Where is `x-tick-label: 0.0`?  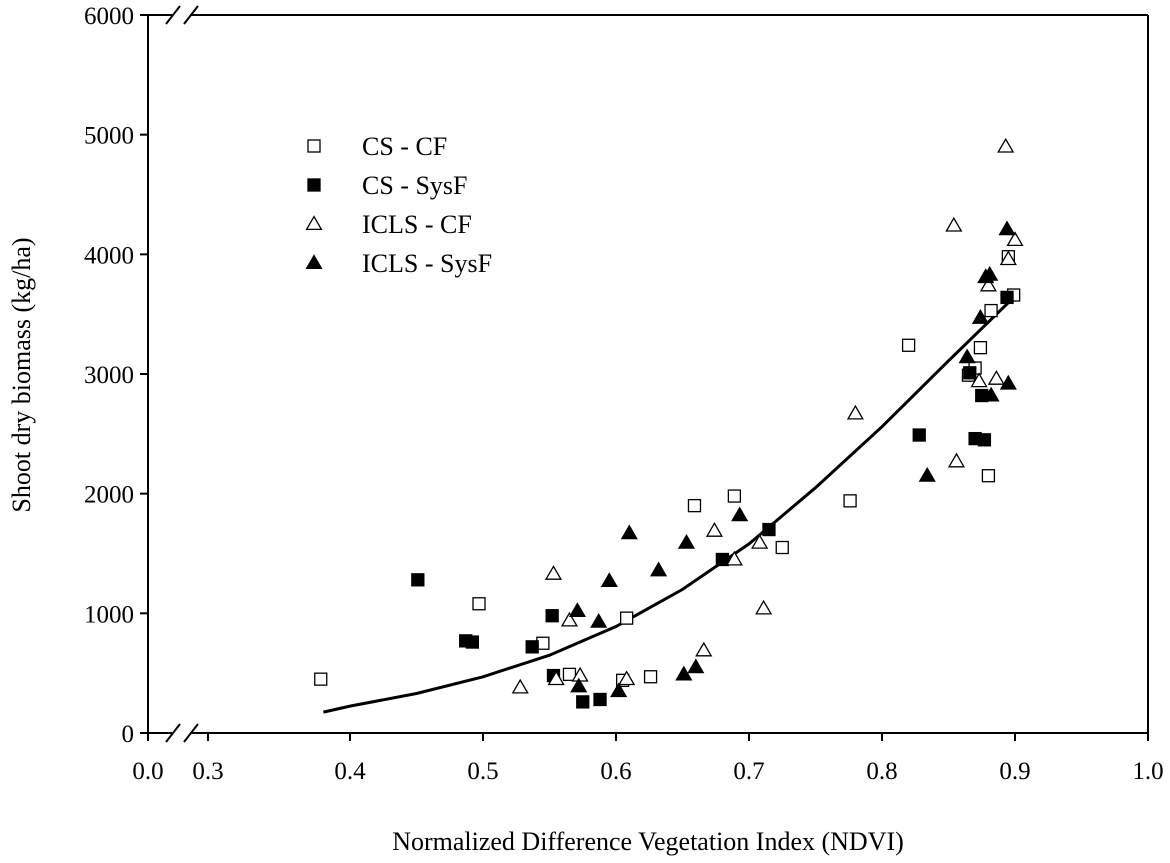
x-tick-label: 0.0 is located at coordinates (147, 771).